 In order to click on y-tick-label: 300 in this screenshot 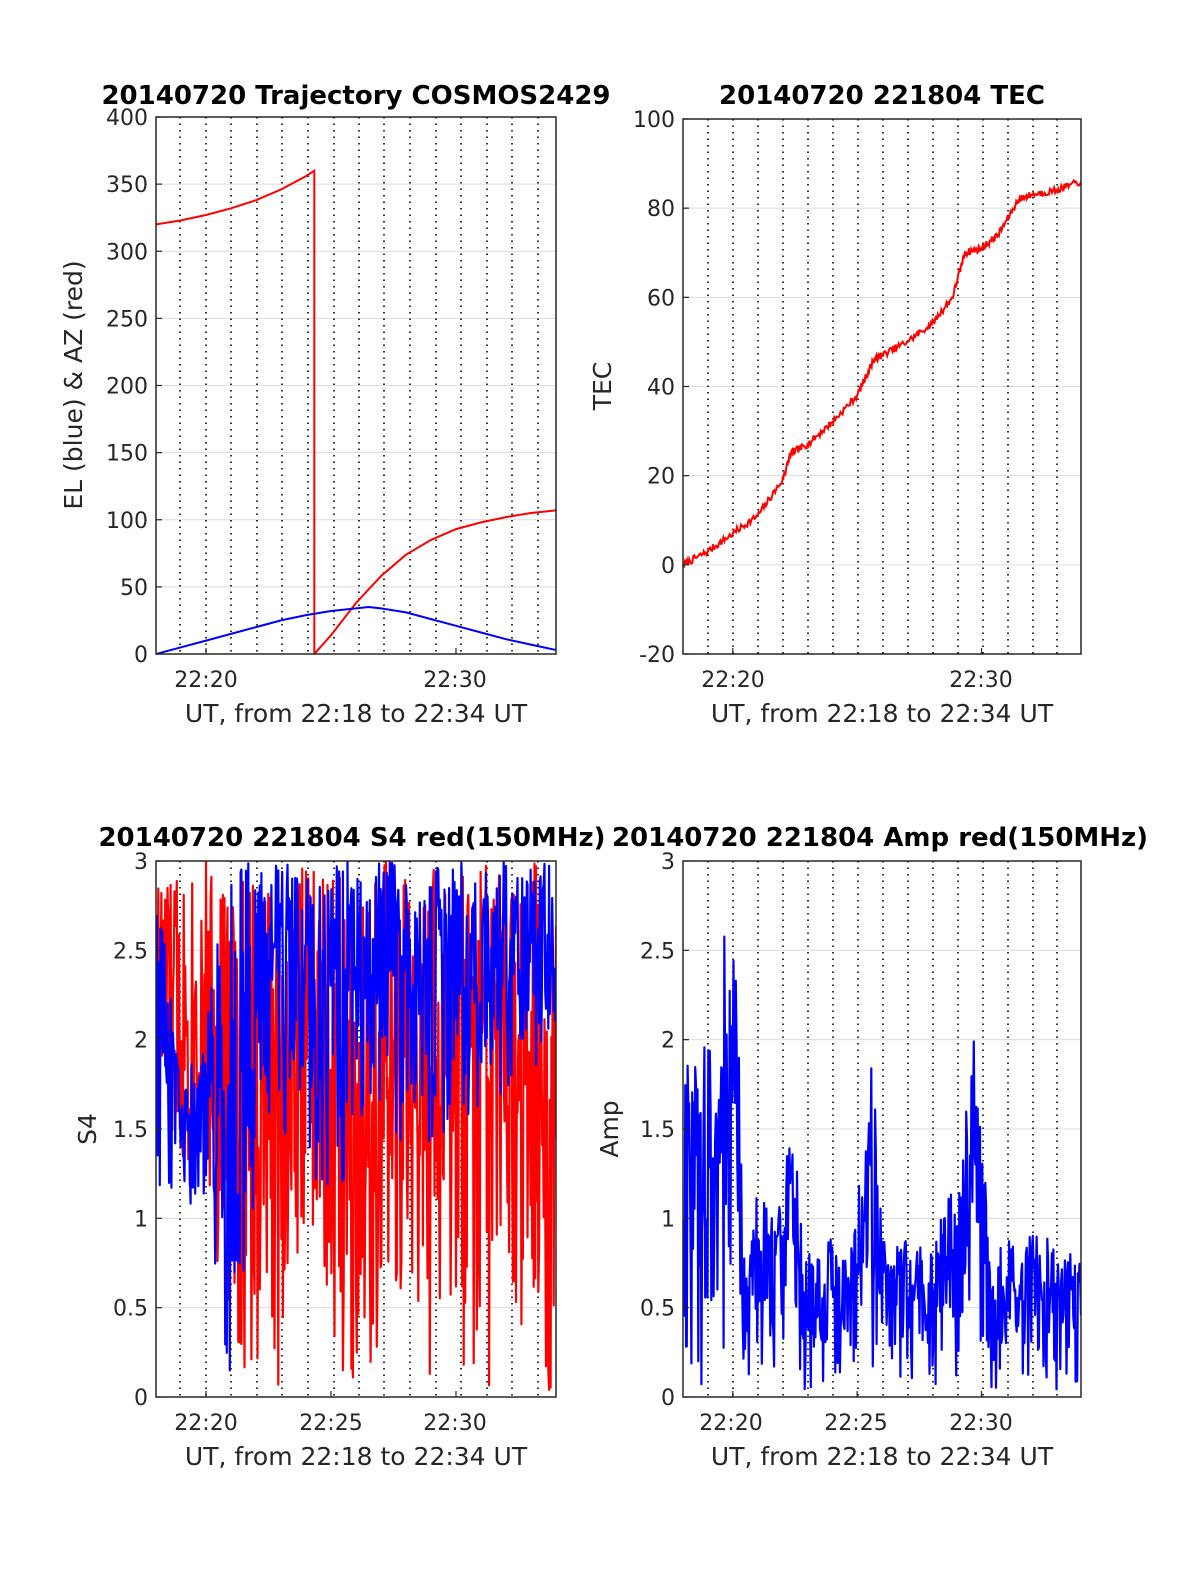, I will do `click(127, 252)`.